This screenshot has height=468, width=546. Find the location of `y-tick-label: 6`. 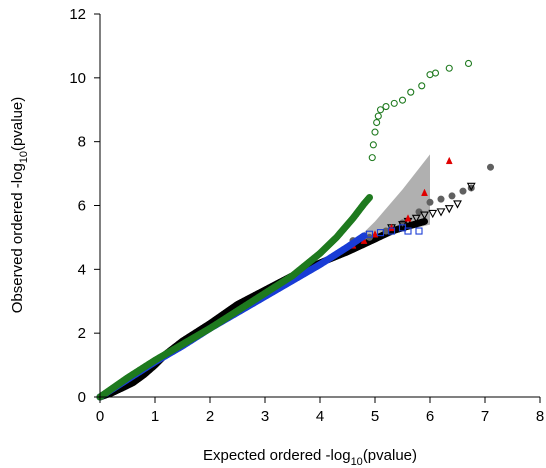

y-tick-label: 6 is located at coordinates (82, 206).